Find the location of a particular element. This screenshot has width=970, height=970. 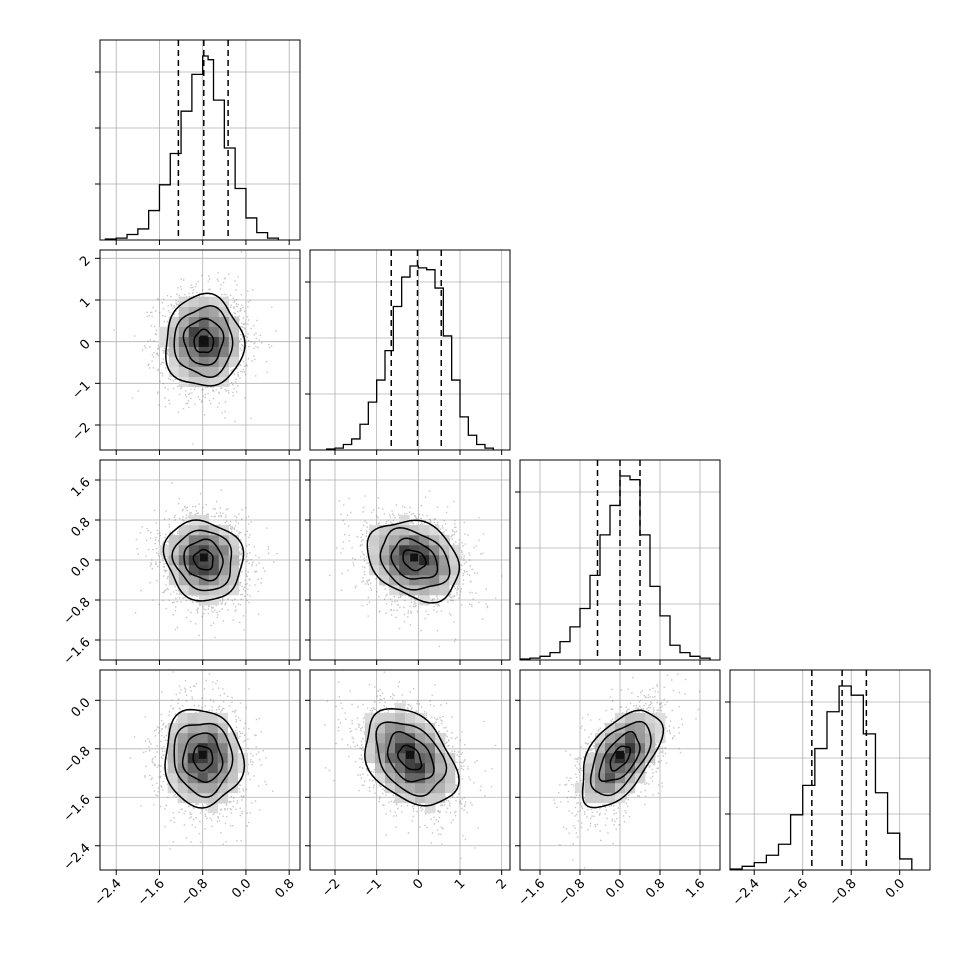

x-tick-label-p1-1: −1 is located at coordinates (373, 888).